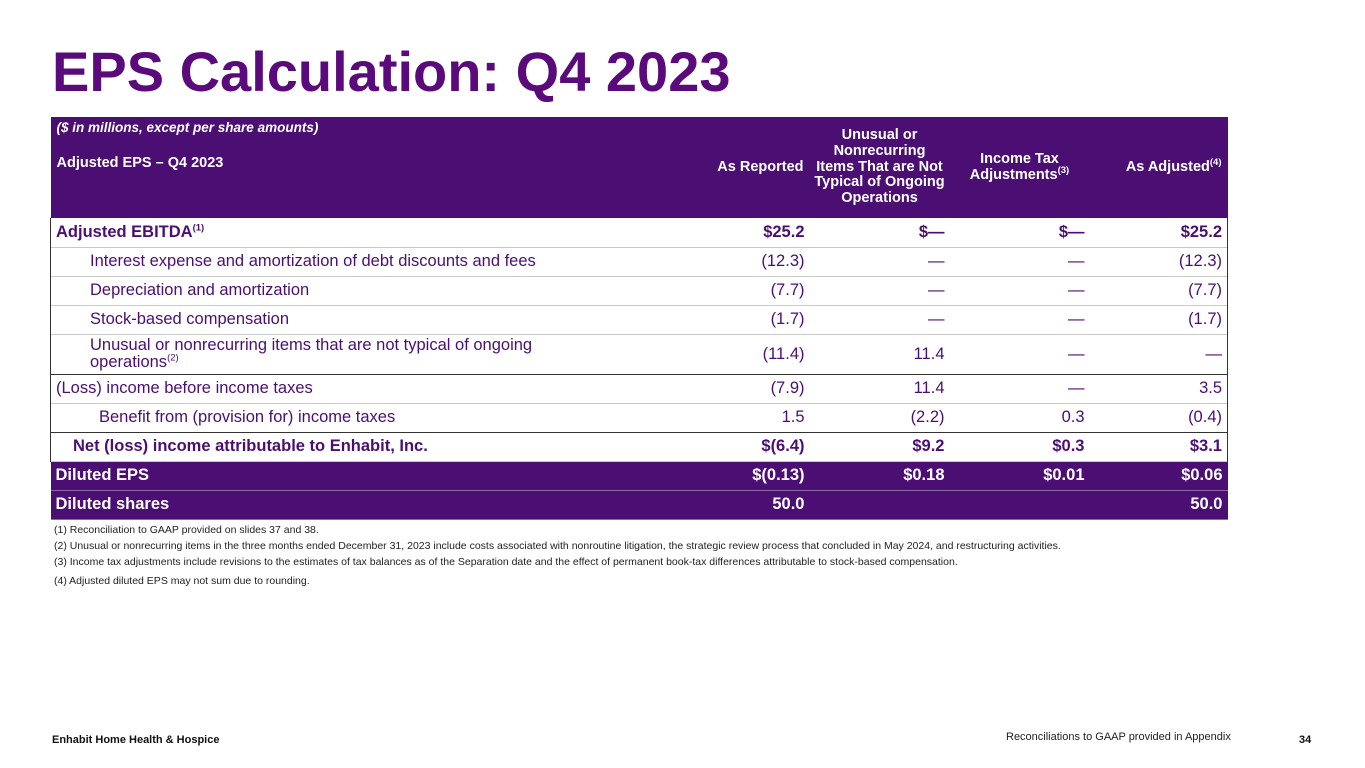  I want to click on cell-as-adjusted: (1.7), so click(1158, 319).